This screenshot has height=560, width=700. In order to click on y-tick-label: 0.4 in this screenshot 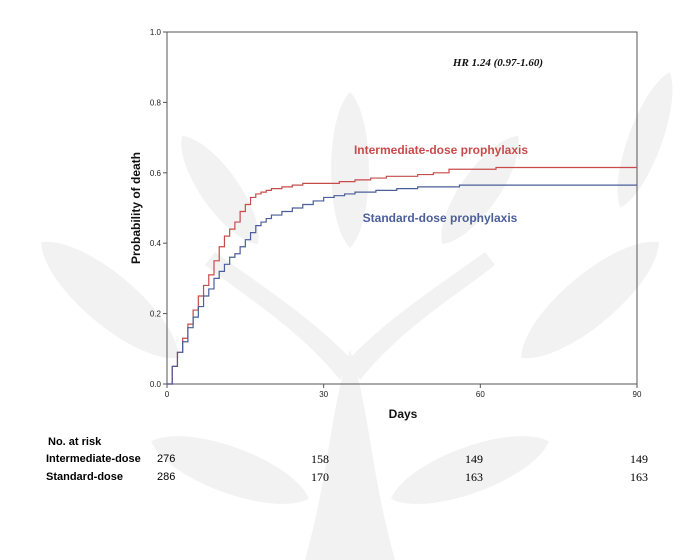, I will do `click(156, 243)`.